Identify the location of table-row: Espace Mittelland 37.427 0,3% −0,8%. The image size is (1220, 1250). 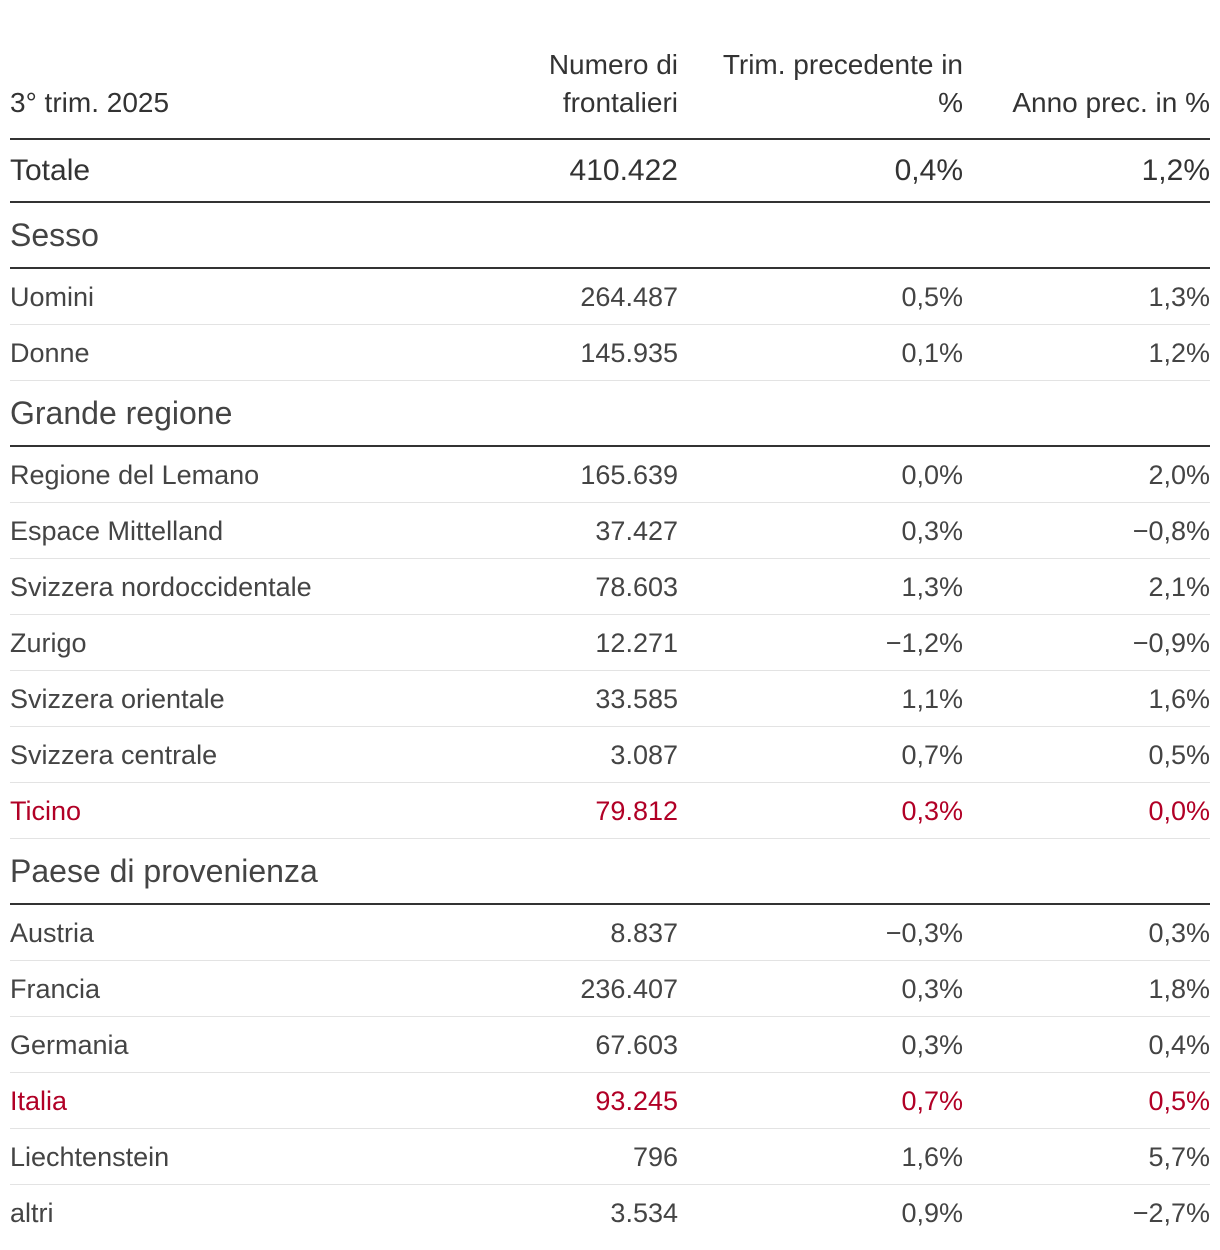
(610, 531).